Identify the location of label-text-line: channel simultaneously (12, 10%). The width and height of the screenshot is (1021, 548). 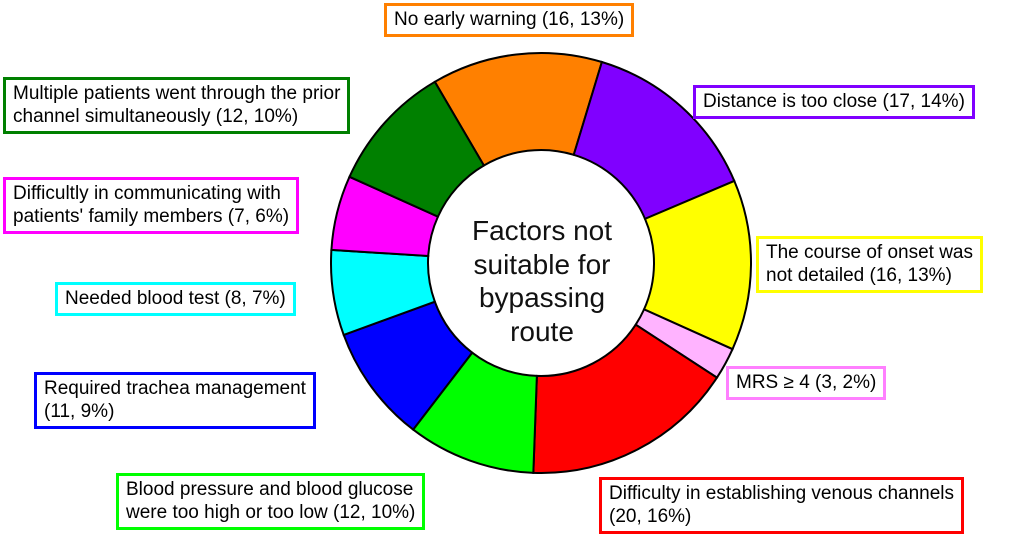
(156, 117).